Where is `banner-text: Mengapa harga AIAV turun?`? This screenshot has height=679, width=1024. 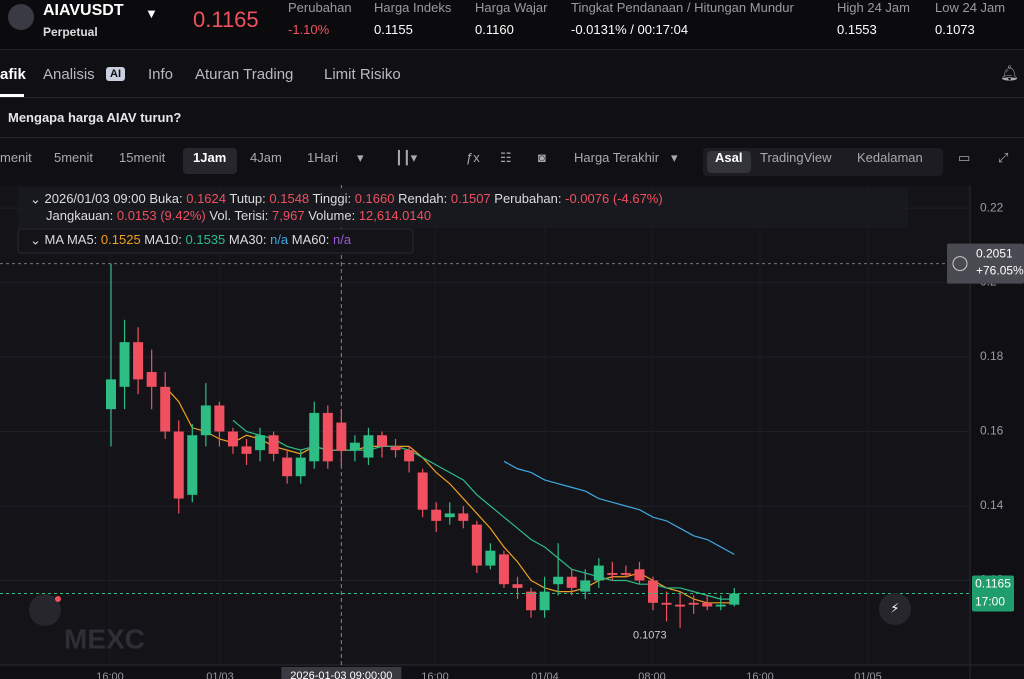 banner-text: Mengapa harga AIAV turun? is located at coordinates (95, 117).